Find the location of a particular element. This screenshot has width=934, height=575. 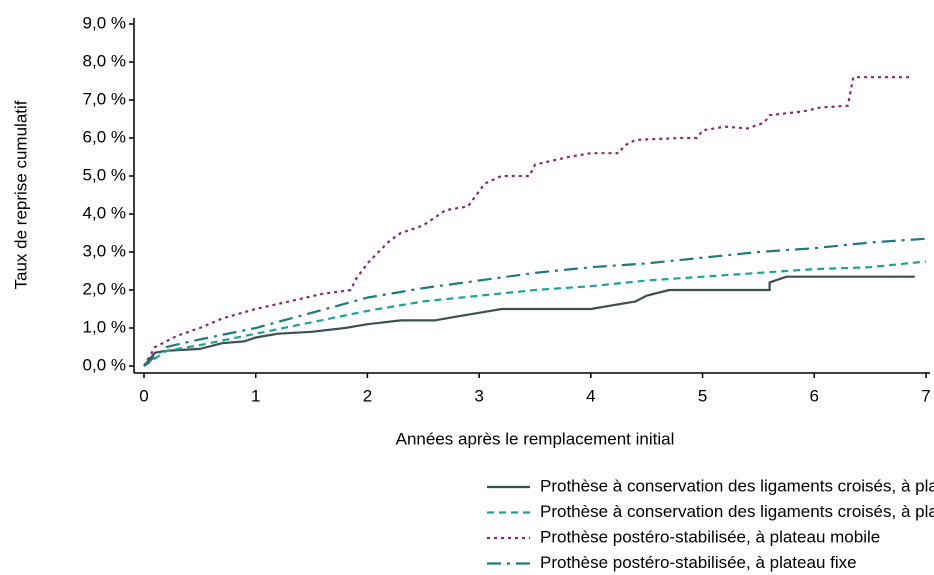

y-tick-label: 8,0 % is located at coordinates (104, 60).